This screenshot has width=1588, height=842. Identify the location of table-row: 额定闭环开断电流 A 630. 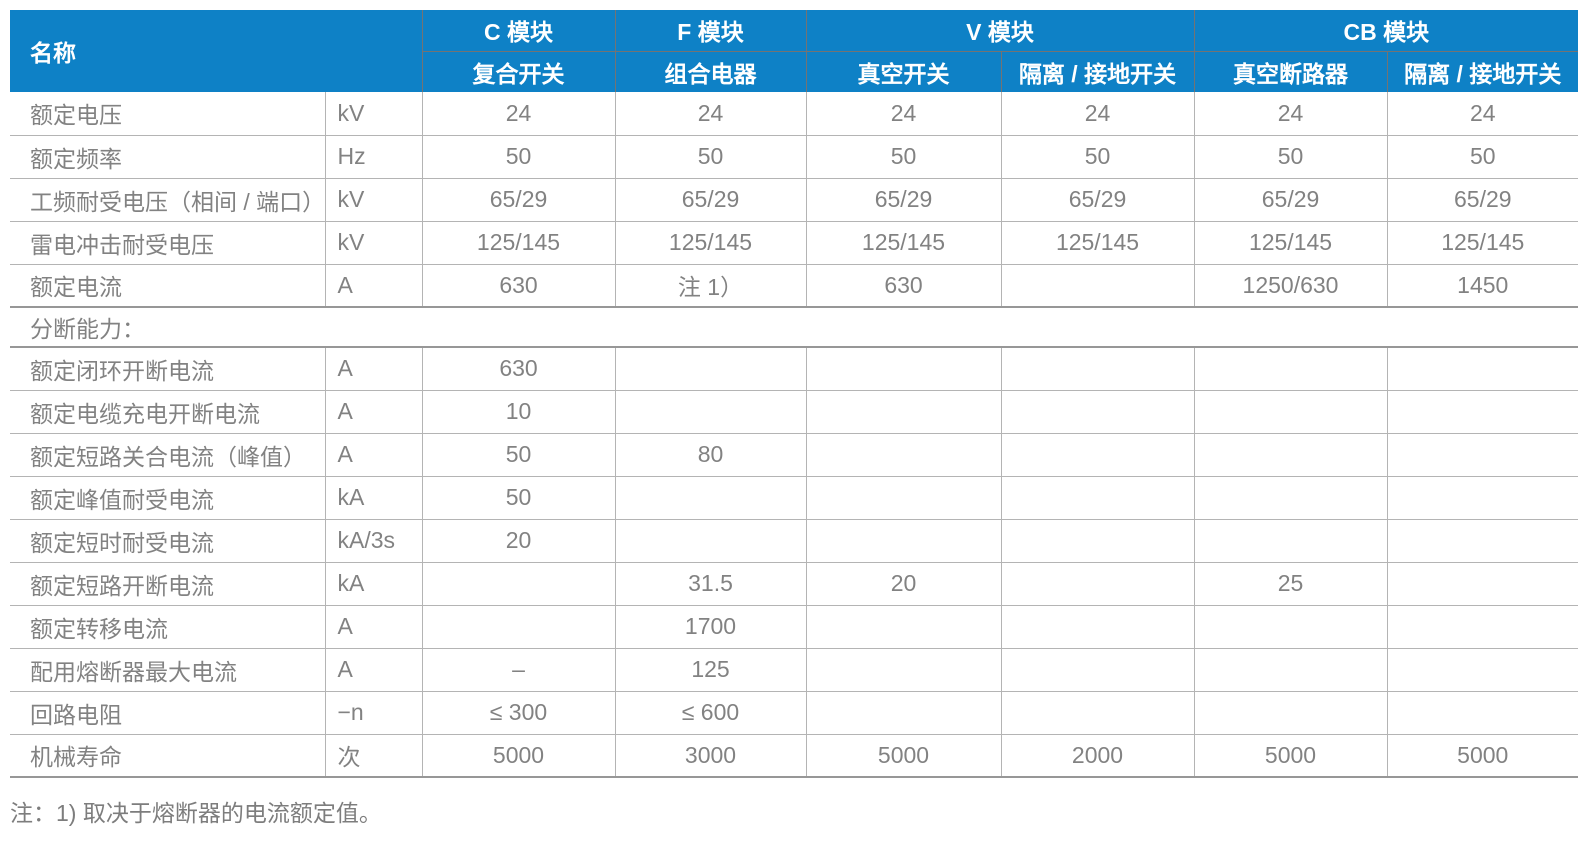
(794, 369).